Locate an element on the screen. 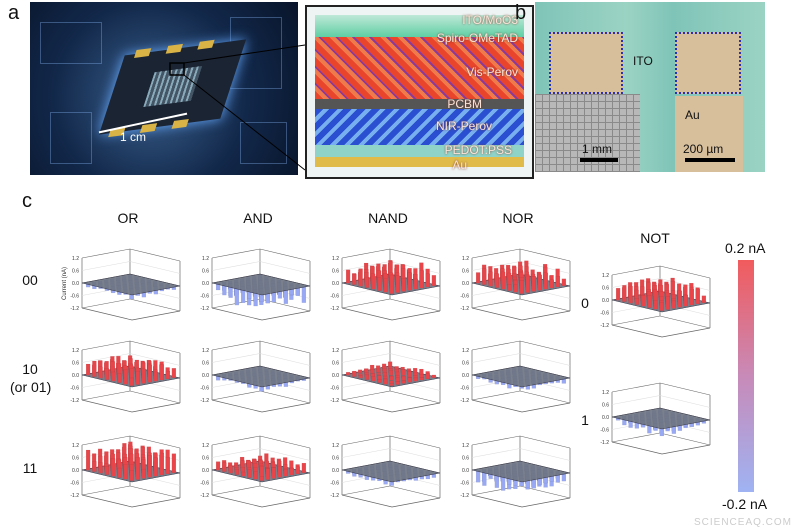  bar-plot-nand-10: 1.2 0.6 0.0 -0.6 -1.2 is located at coordinates (385, 376).